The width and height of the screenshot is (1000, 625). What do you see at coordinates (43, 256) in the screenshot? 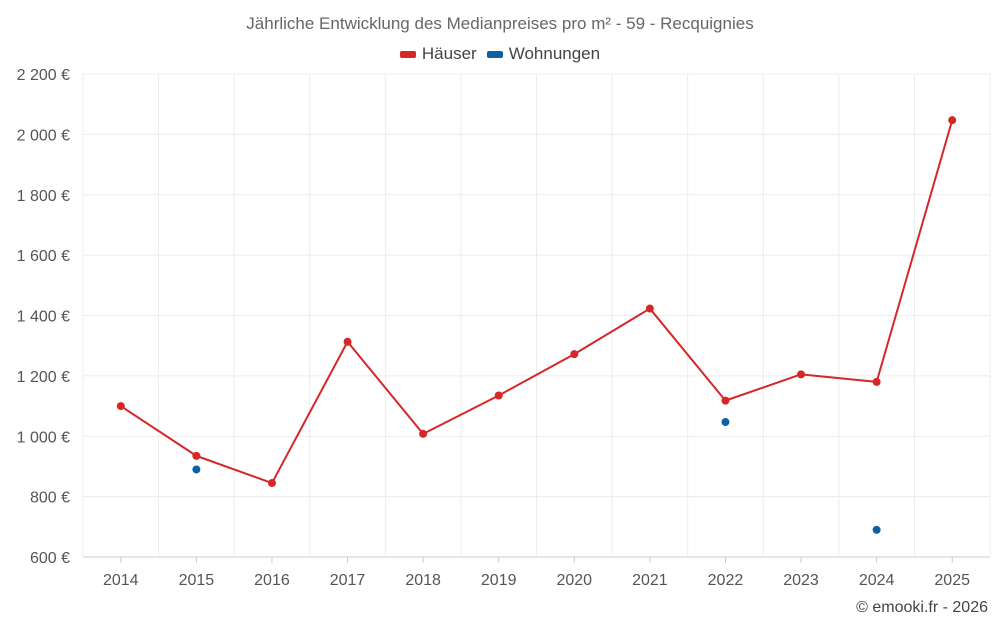
I see `y-tick-label: 1 600 €` at bounding box center [43, 256].